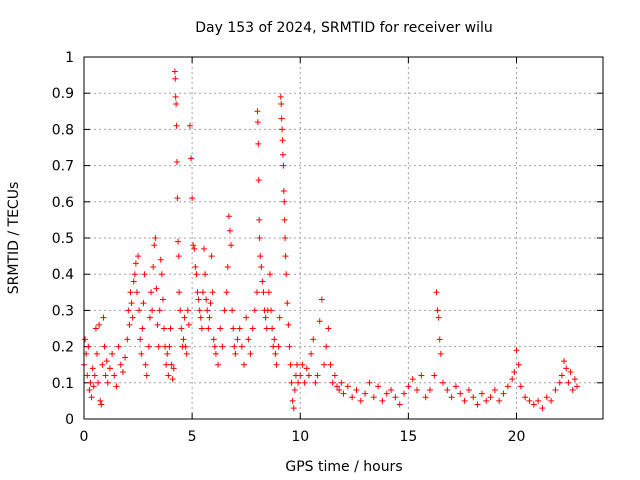 Image resolution: width=640 pixels, height=480 pixels. Describe the element at coordinates (63, 275) in the screenshot. I see `y-tick-label: 0.4` at that location.